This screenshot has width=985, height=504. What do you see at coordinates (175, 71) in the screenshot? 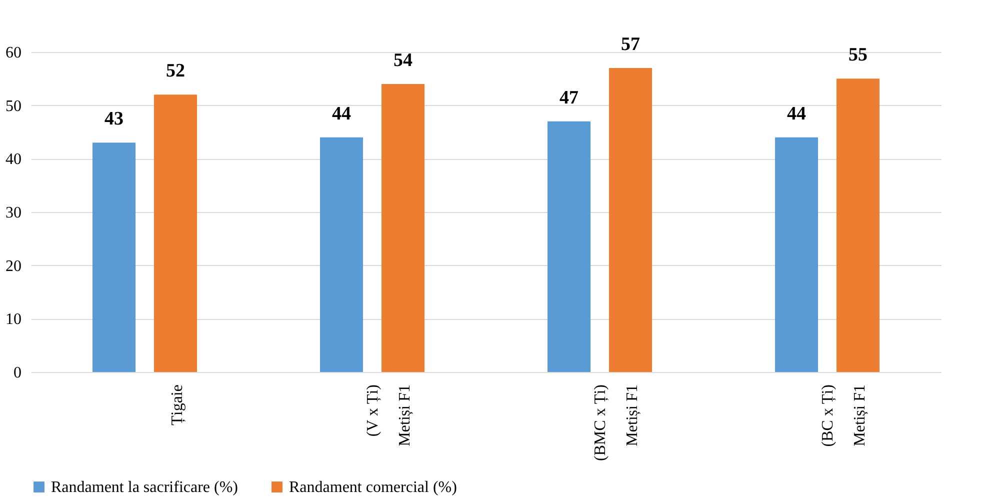
I see `data-label: 52` at bounding box center [175, 71].